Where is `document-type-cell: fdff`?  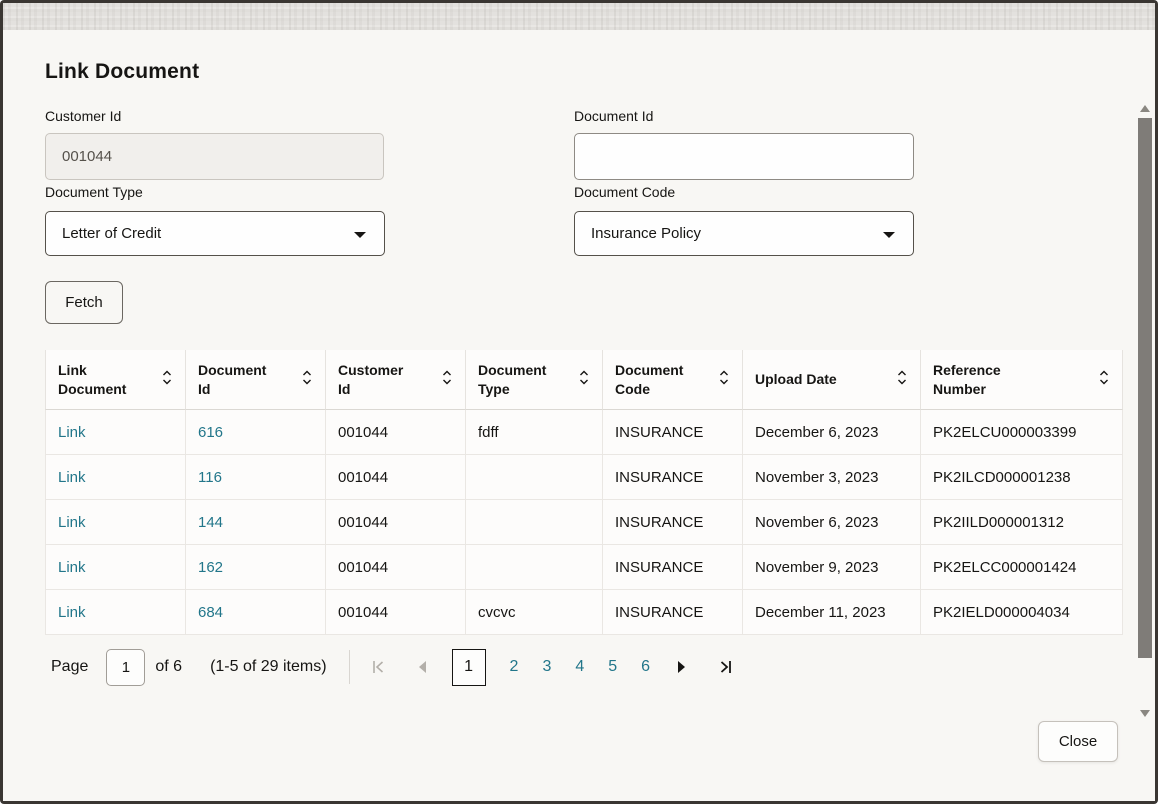 document-type-cell: fdff is located at coordinates (534, 432).